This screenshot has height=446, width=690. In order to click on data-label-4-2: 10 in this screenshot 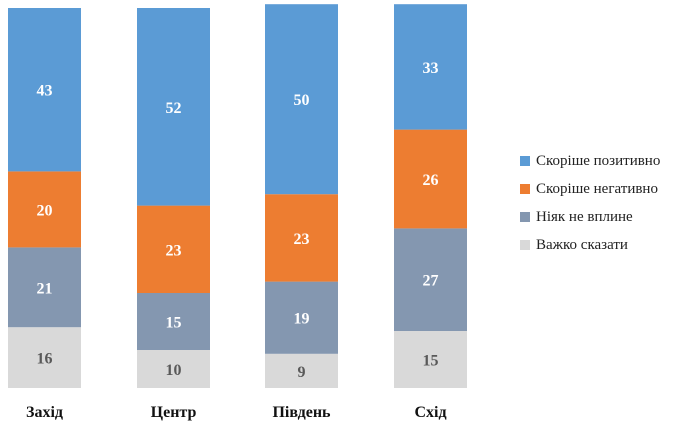, I will do `click(174, 370)`.